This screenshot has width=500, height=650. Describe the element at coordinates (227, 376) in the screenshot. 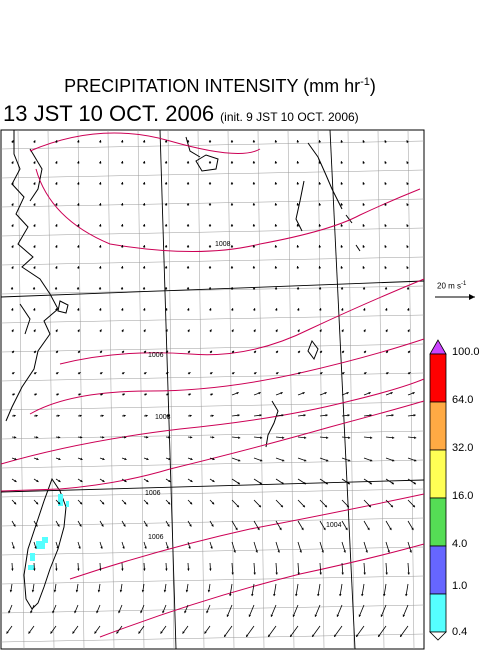

I see `isobar-1008-south` at that location.